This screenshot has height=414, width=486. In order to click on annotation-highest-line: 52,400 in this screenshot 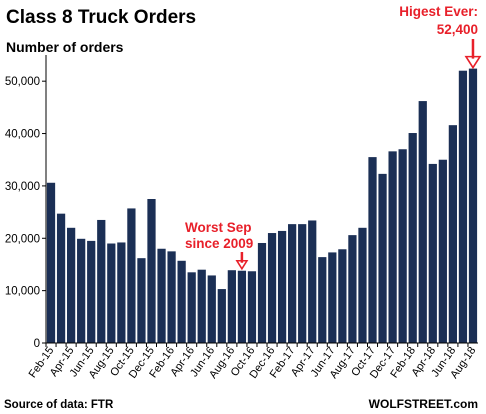, I will do `click(457, 29)`.